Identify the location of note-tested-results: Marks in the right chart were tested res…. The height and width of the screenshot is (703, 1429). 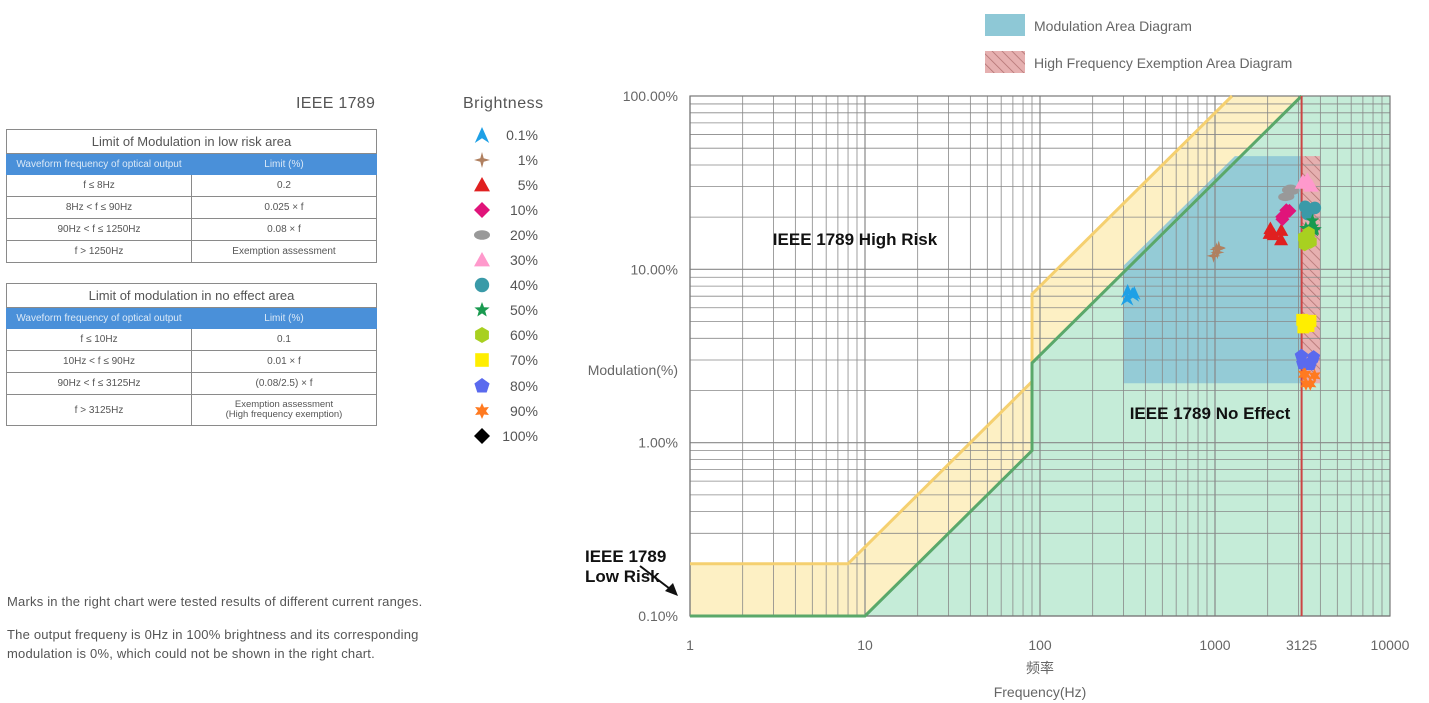
(215, 601).